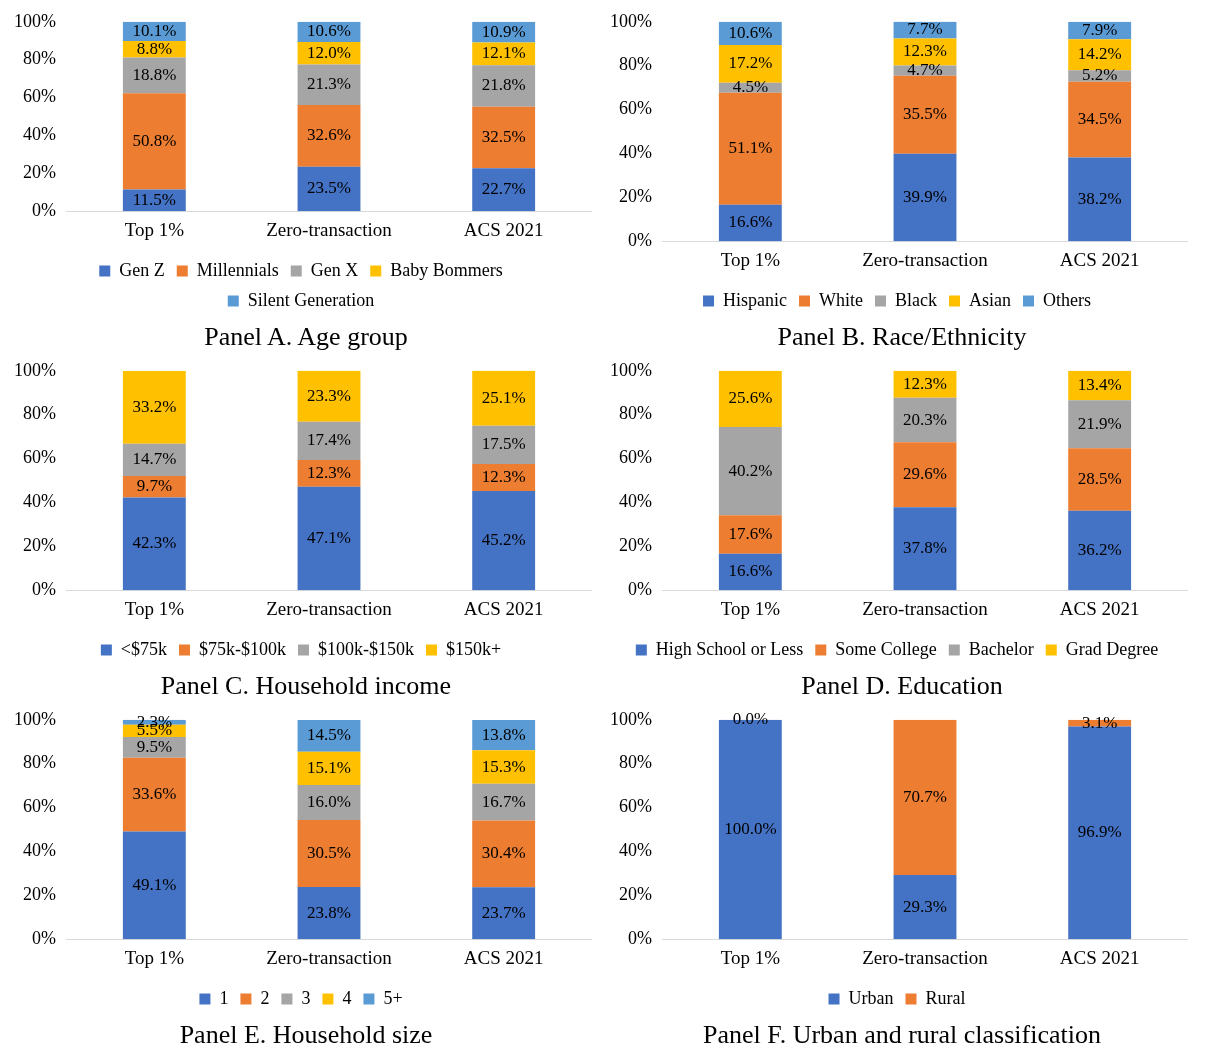  What do you see at coordinates (329, 767) in the screenshot?
I see `data-label: 15.1%` at bounding box center [329, 767].